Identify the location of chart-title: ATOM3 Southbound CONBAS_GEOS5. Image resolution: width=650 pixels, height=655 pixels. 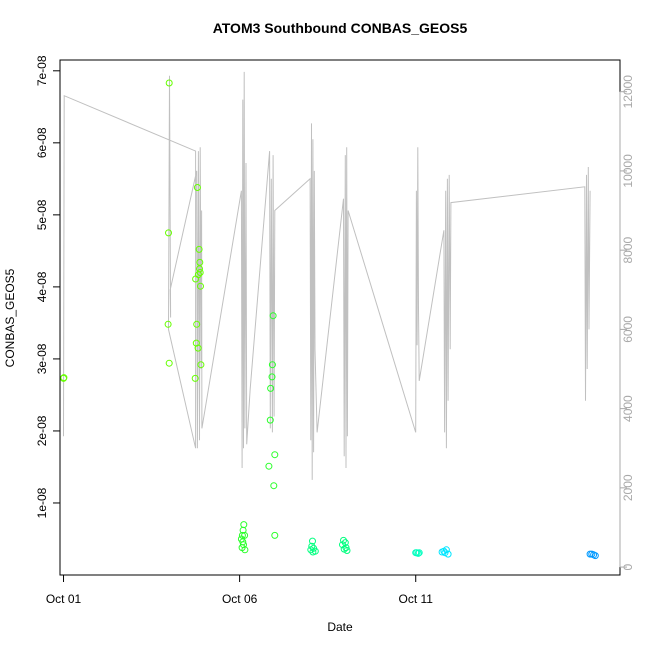
(340, 28).